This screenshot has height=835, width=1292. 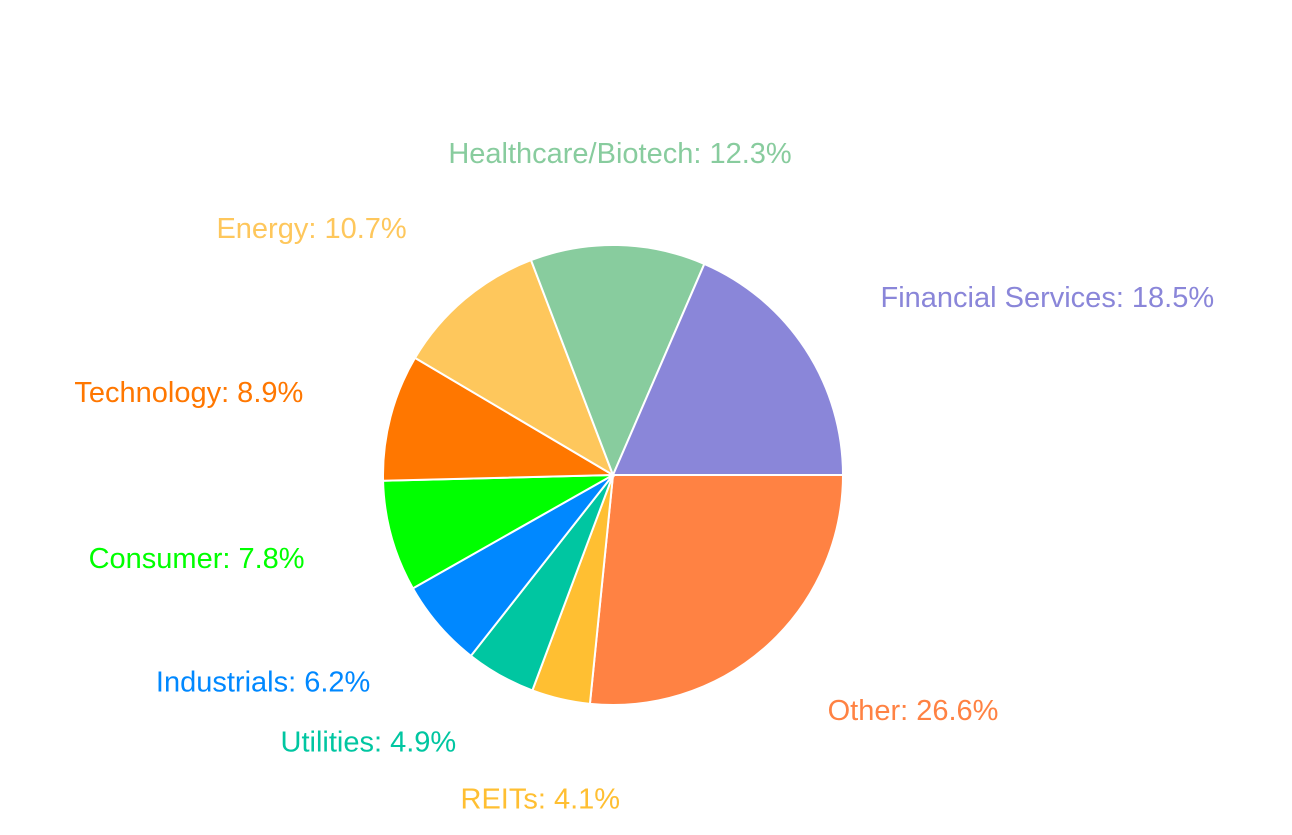 I want to click on pie-label-healthcare-biotech: Healthcare/Biotech: 12.3%, so click(x=619, y=154).